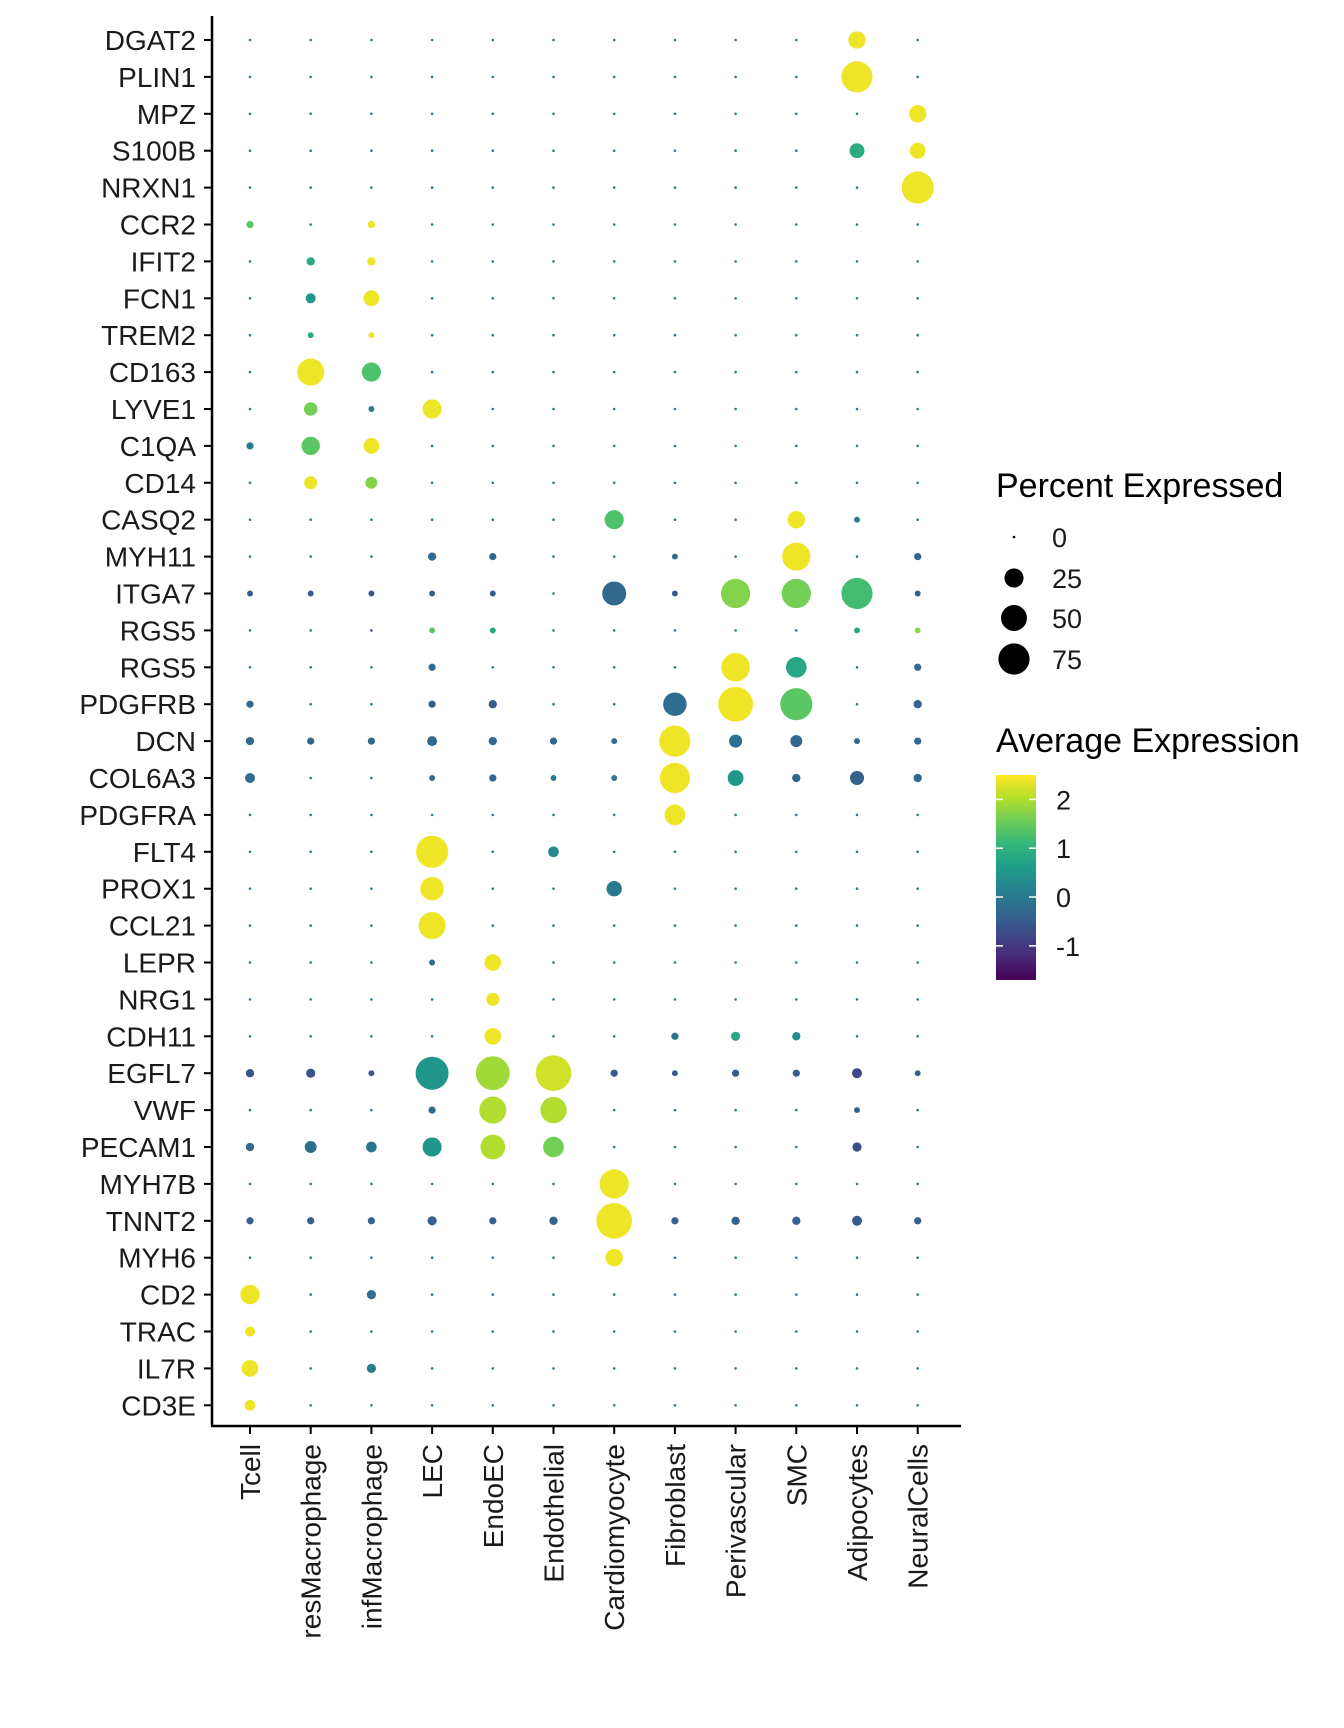 The height and width of the screenshot is (1728, 1344). Describe the element at coordinates (553, 446) in the screenshot. I see `dot-c1qa-endothelial` at that location.